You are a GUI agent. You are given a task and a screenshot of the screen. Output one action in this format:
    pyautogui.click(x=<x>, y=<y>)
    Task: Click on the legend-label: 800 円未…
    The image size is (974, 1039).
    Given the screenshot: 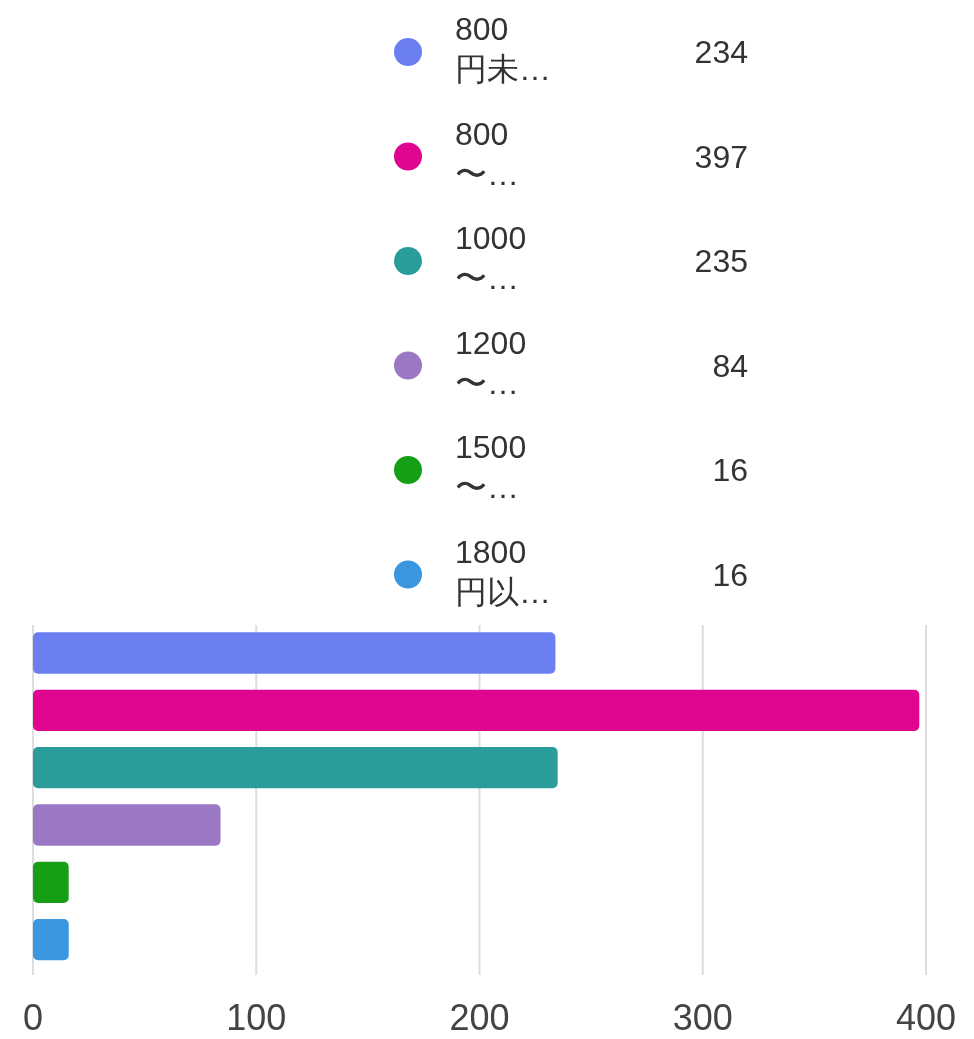 What is the action you would take?
    pyautogui.click(x=503, y=49)
    